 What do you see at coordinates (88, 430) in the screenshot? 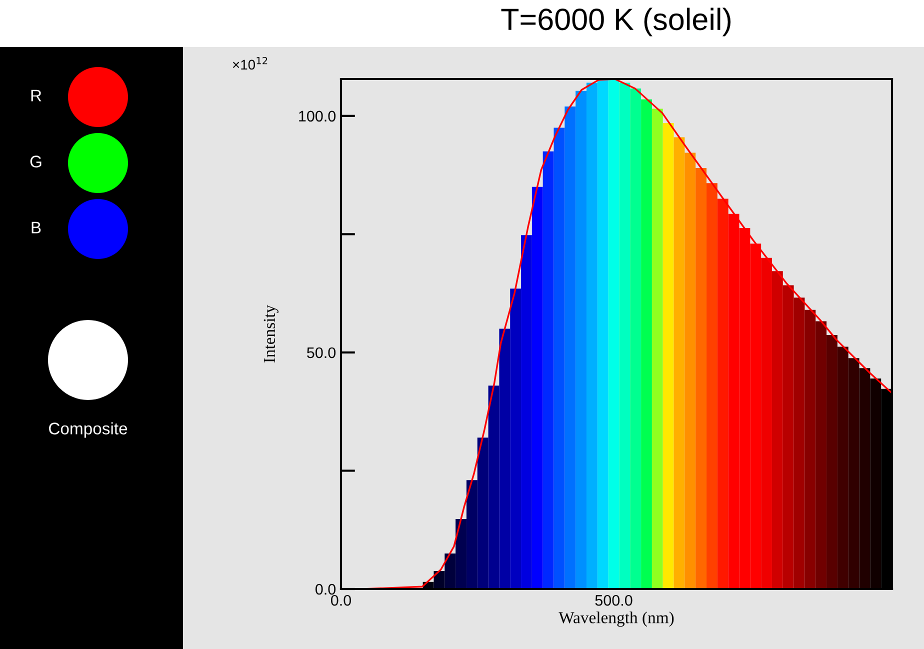
I see `text: Composite` at bounding box center [88, 430].